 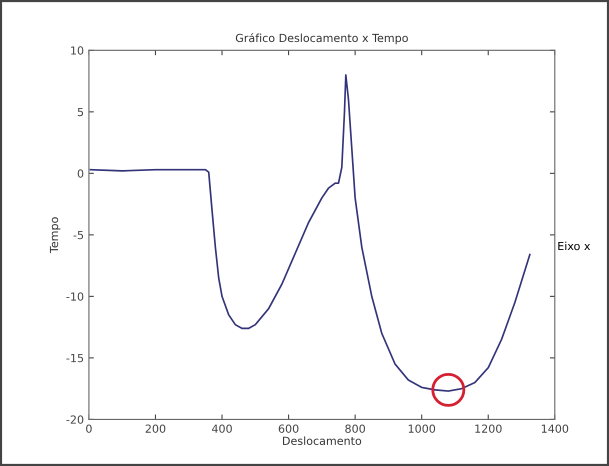 What do you see at coordinates (222, 428) in the screenshot?
I see `x-tick-label: 400` at bounding box center [222, 428].